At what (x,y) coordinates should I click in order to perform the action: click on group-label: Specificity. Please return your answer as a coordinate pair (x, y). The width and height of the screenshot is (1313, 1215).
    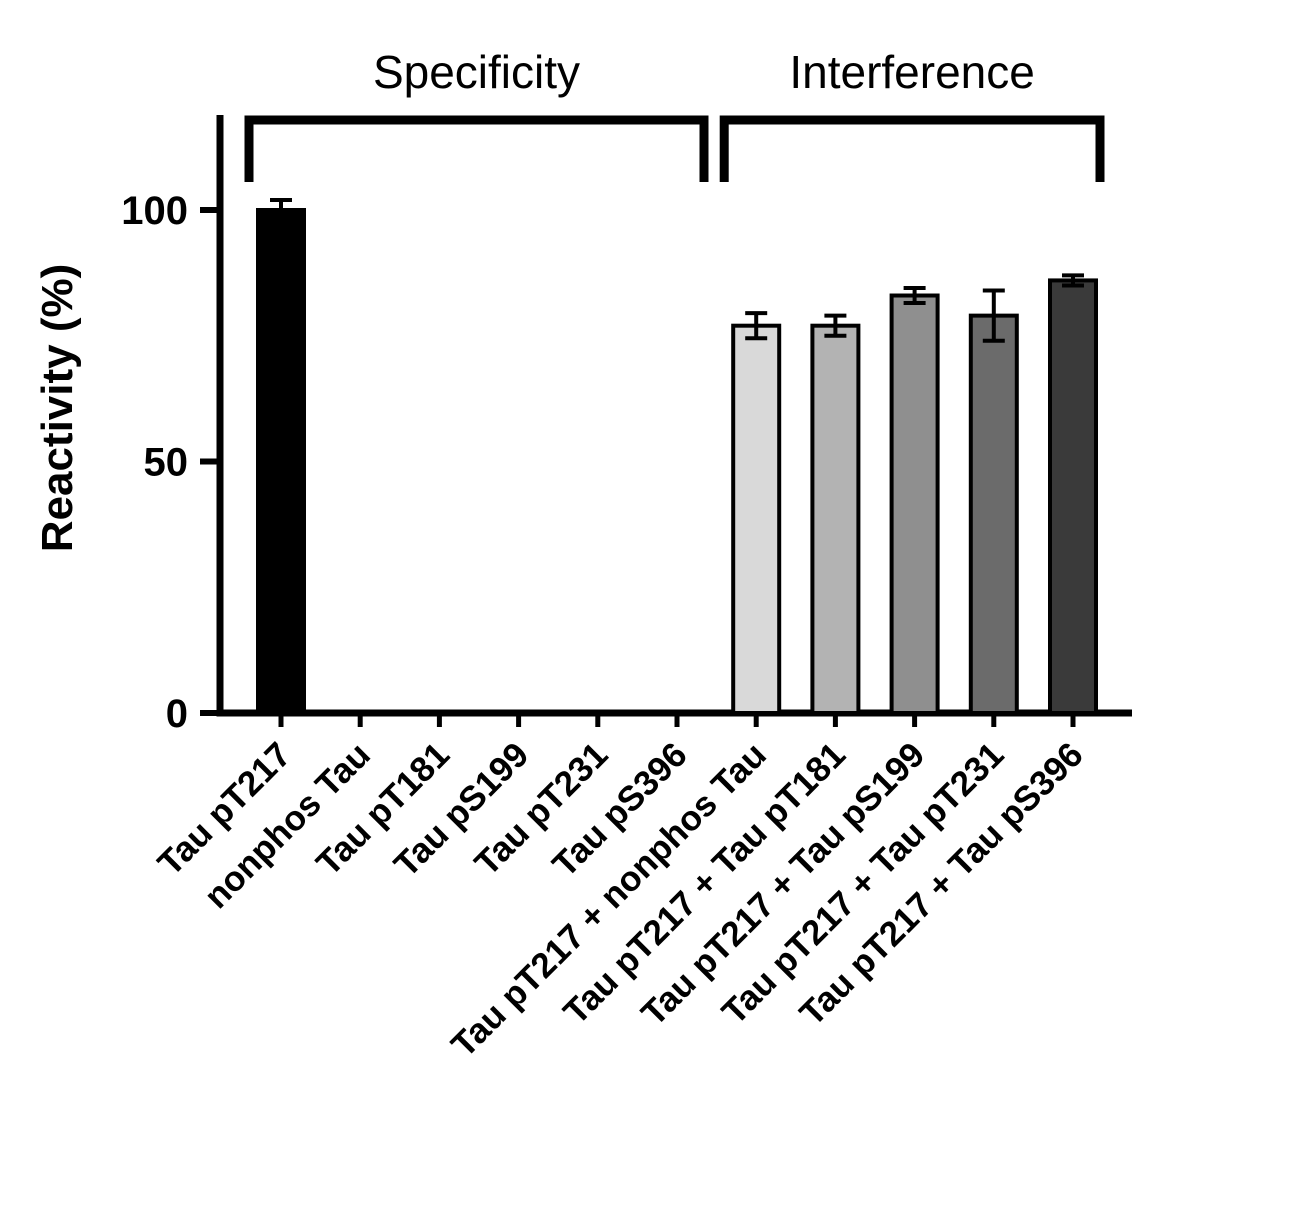
    Looking at the image, I should click on (476, 72).